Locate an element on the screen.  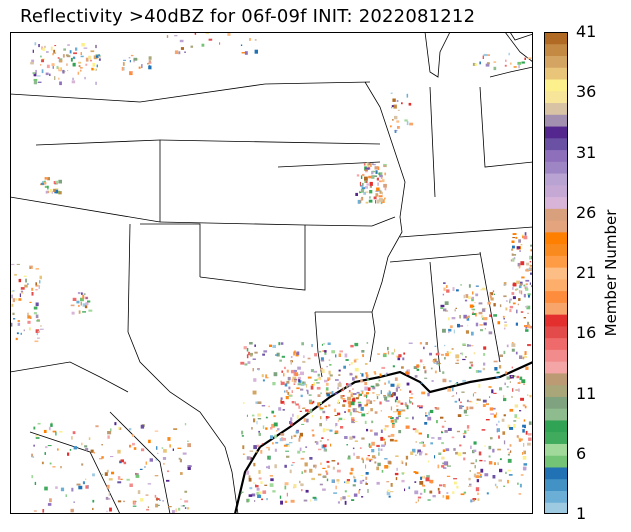
state-border-iowa-missouri is located at coordinates (329, 164).